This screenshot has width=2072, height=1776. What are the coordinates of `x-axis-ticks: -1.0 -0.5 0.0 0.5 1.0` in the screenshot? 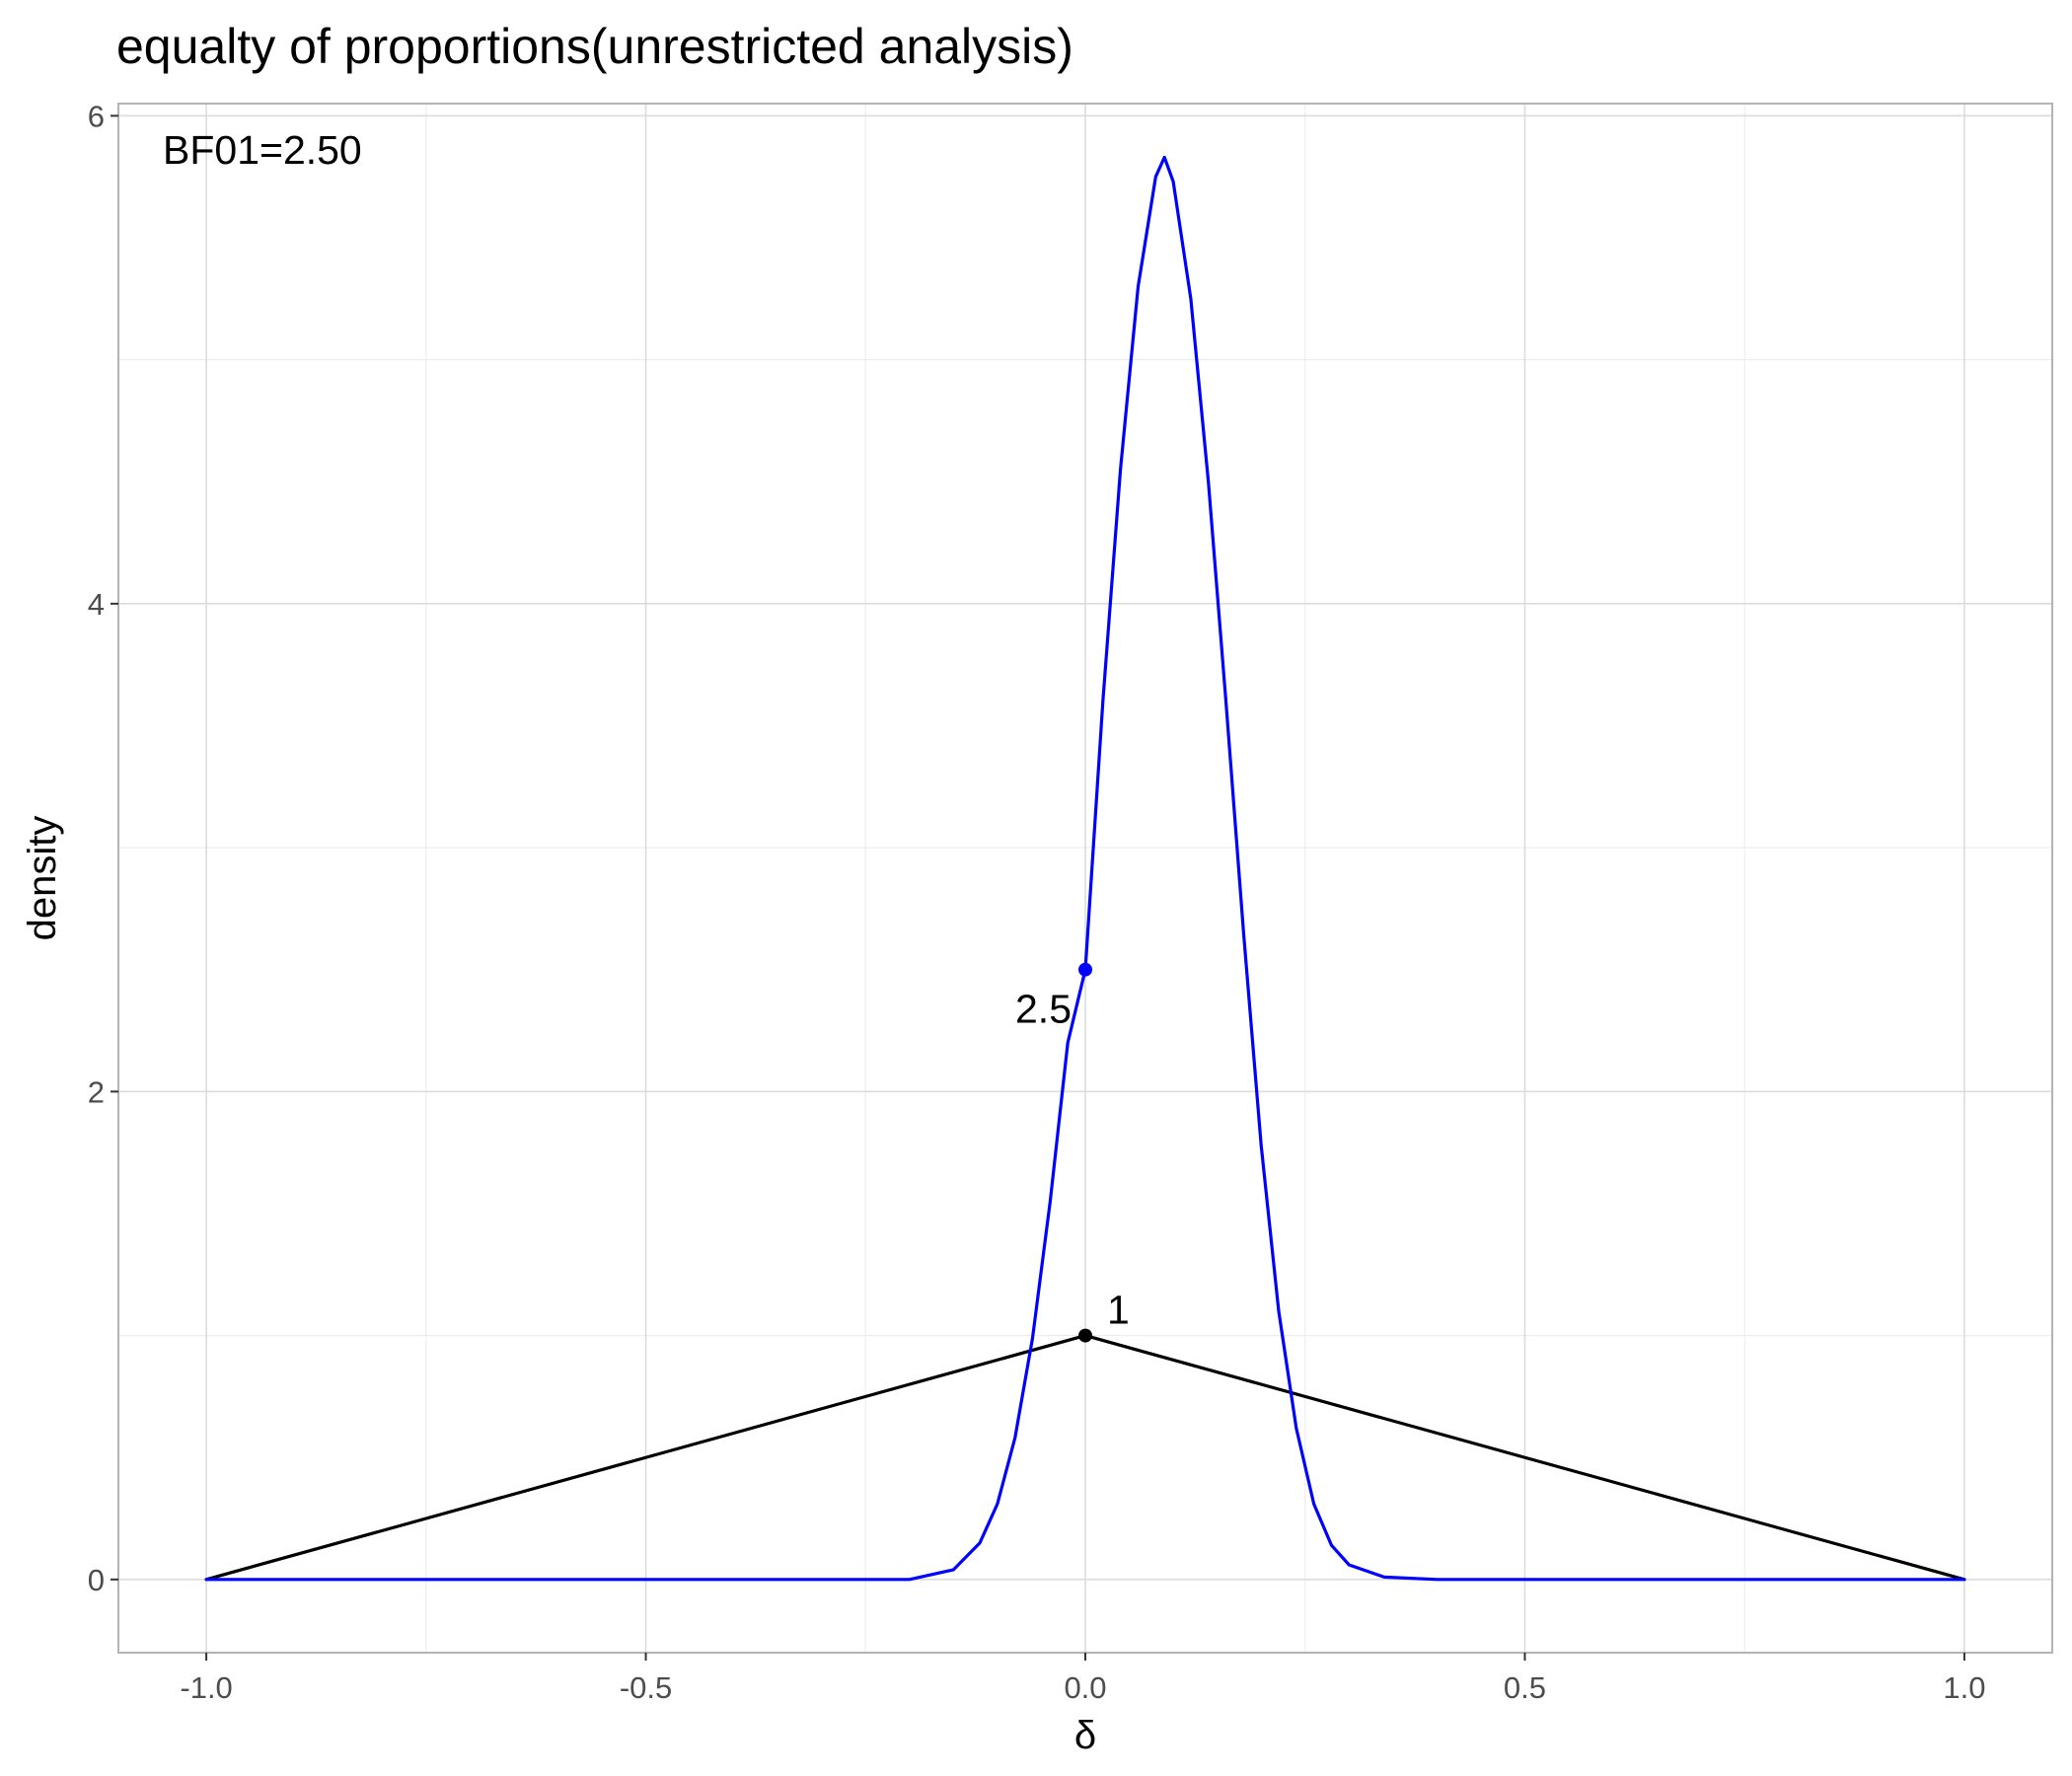 It's located at (1083, 1679).